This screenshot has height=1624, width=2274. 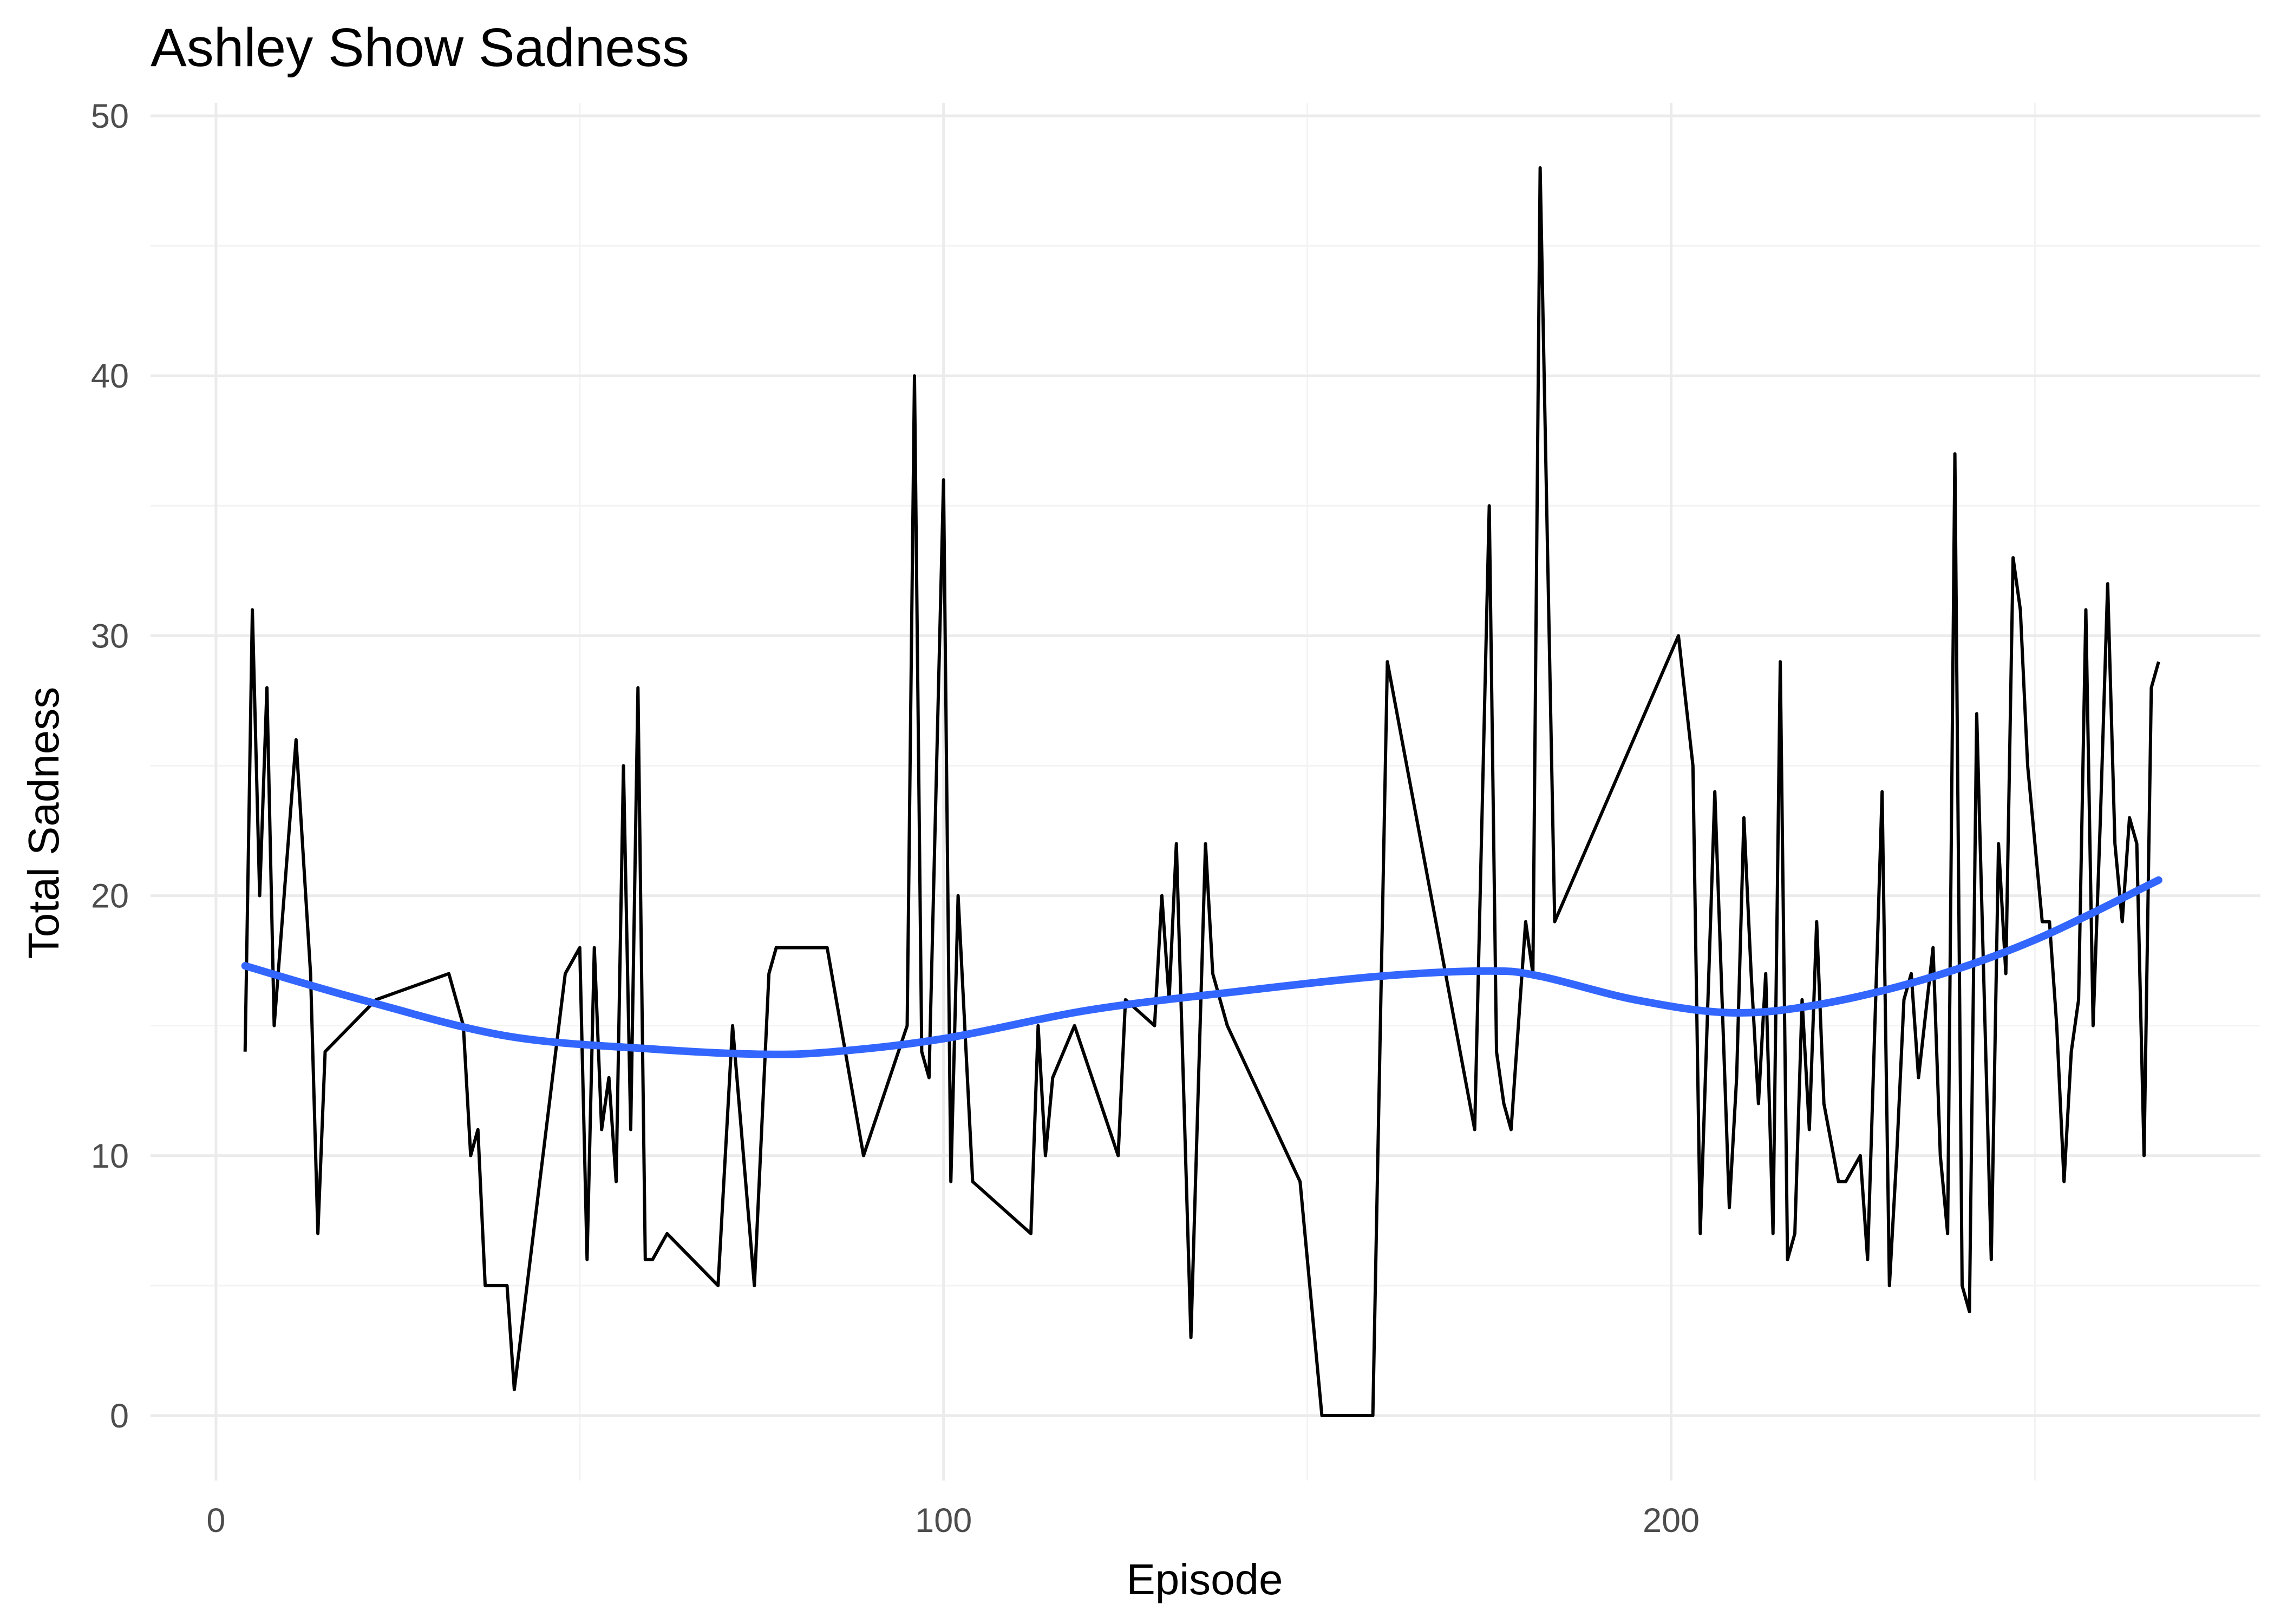 I want to click on chart-title: Ashley Show Sadness, so click(x=420, y=47).